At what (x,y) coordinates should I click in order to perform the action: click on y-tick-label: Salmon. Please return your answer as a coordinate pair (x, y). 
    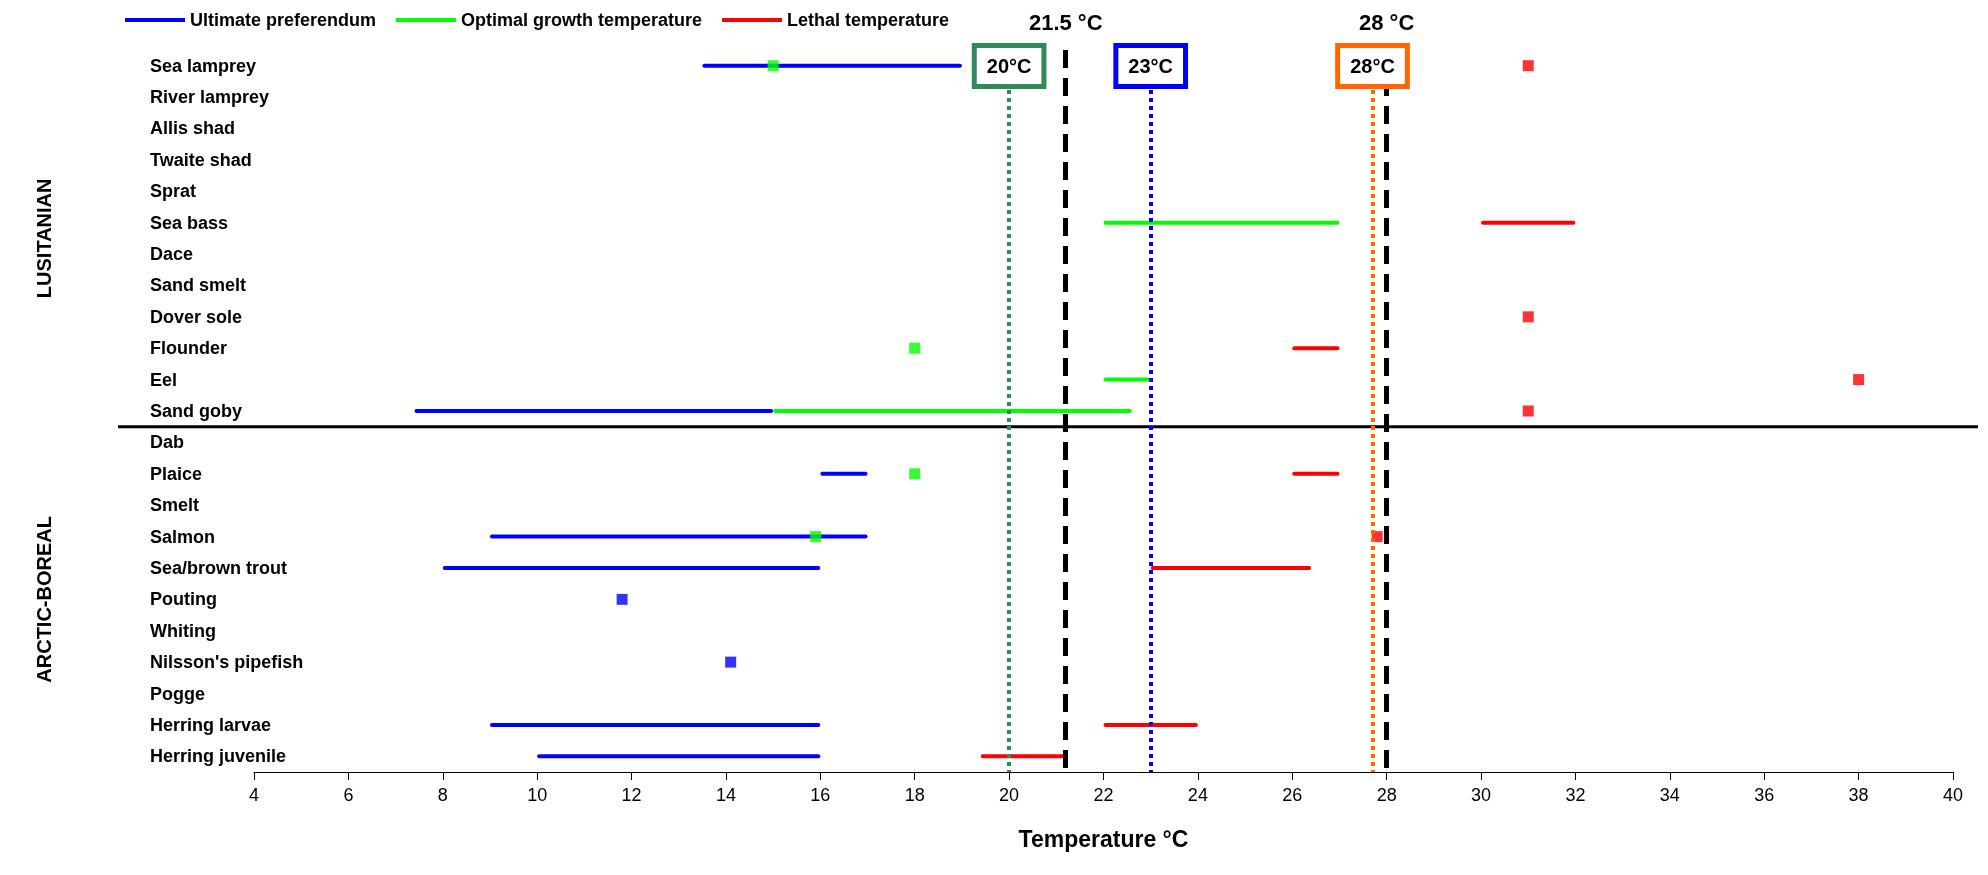
    Looking at the image, I should click on (183, 536).